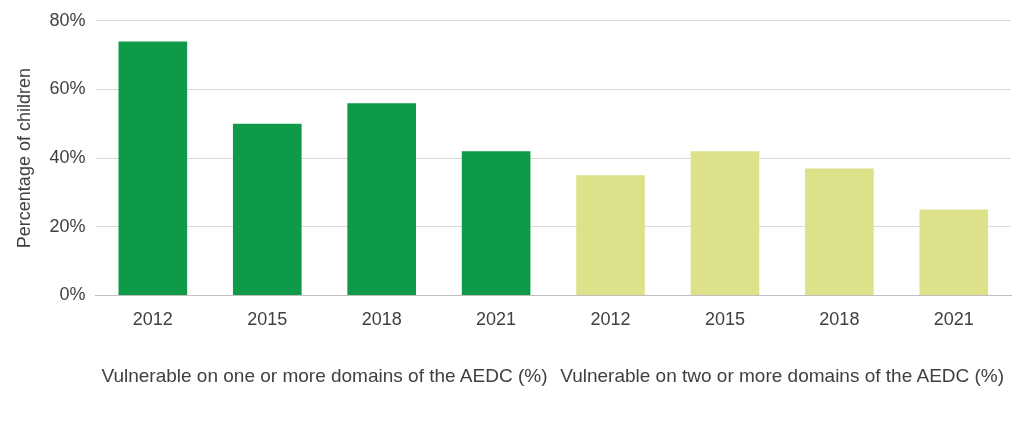 Image resolution: width=1031 pixels, height=421 pixels. I want to click on y-tick-label: 60%, so click(67, 88).